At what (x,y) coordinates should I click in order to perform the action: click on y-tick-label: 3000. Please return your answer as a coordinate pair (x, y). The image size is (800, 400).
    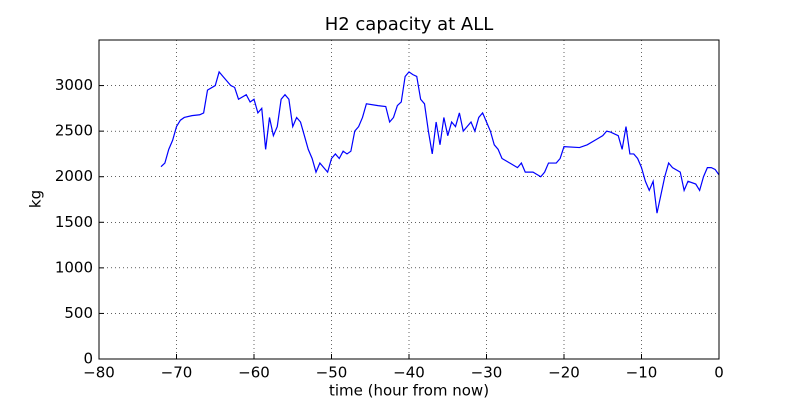
    Looking at the image, I should click on (74, 85).